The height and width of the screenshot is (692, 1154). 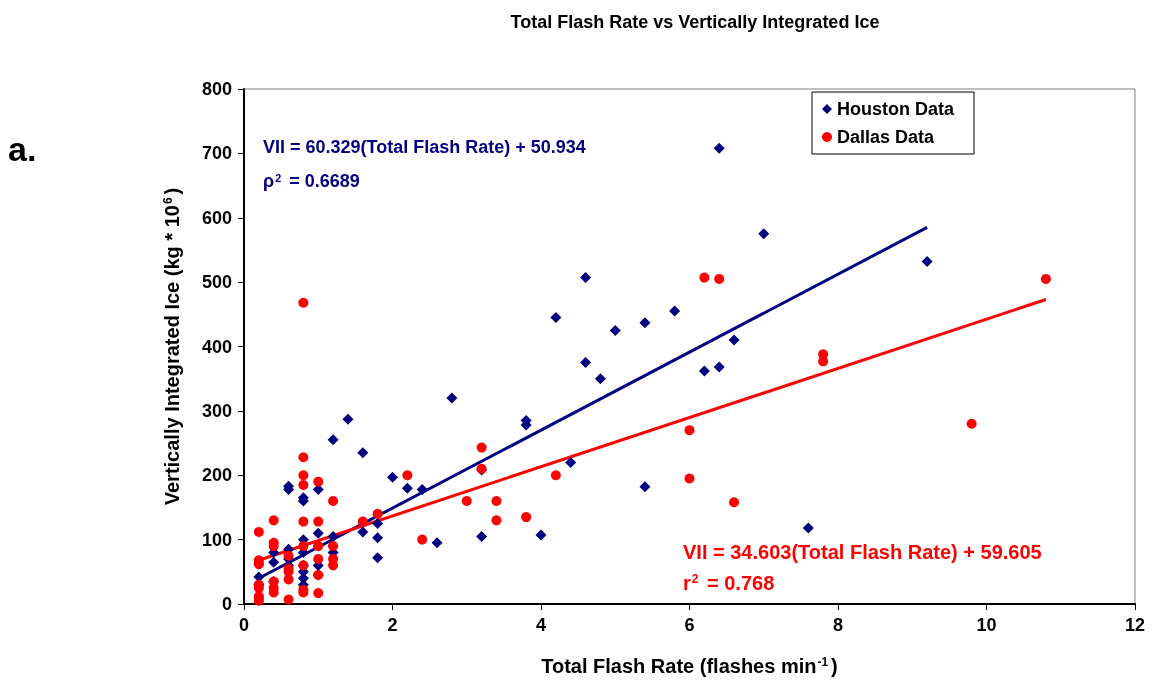 What do you see at coordinates (886, 137) in the screenshot?
I see `legend-label: Dallas Data` at bounding box center [886, 137].